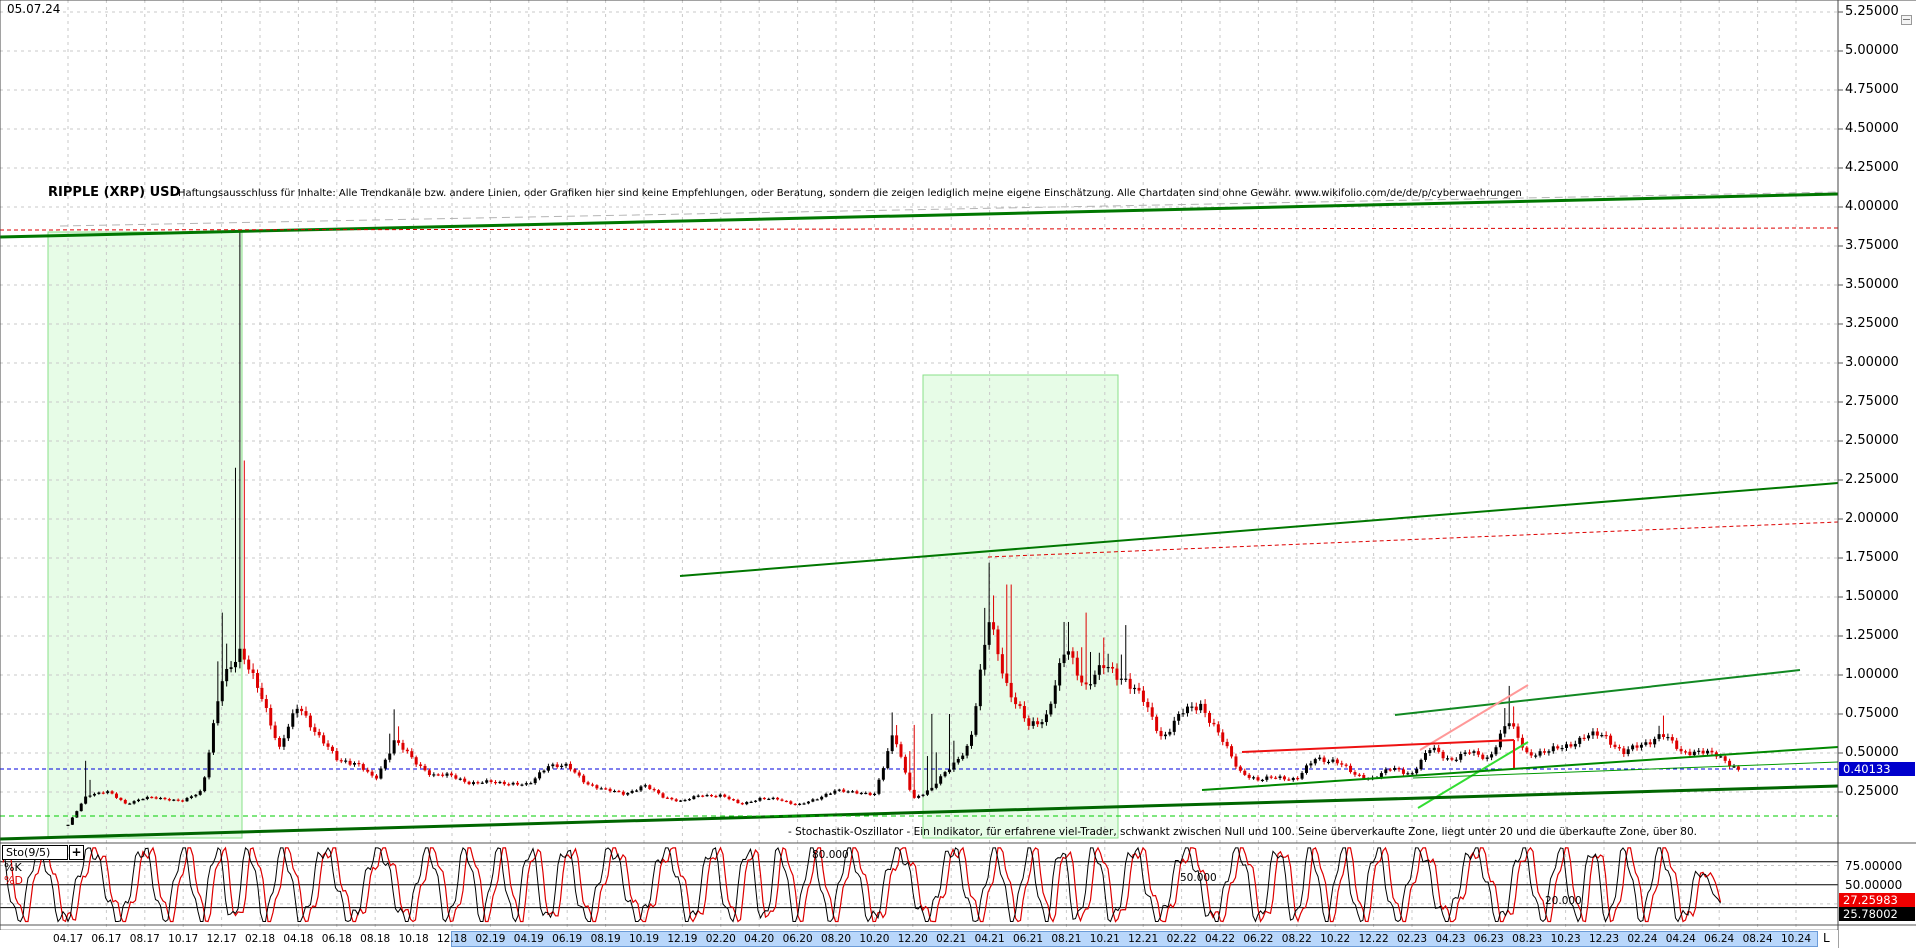 The height and width of the screenshot is (948, 1916). What do you see at coordinates (68, 939) in the screenshot?
I see `x-axis-label: 04.17` at bounding box center [68, 939].